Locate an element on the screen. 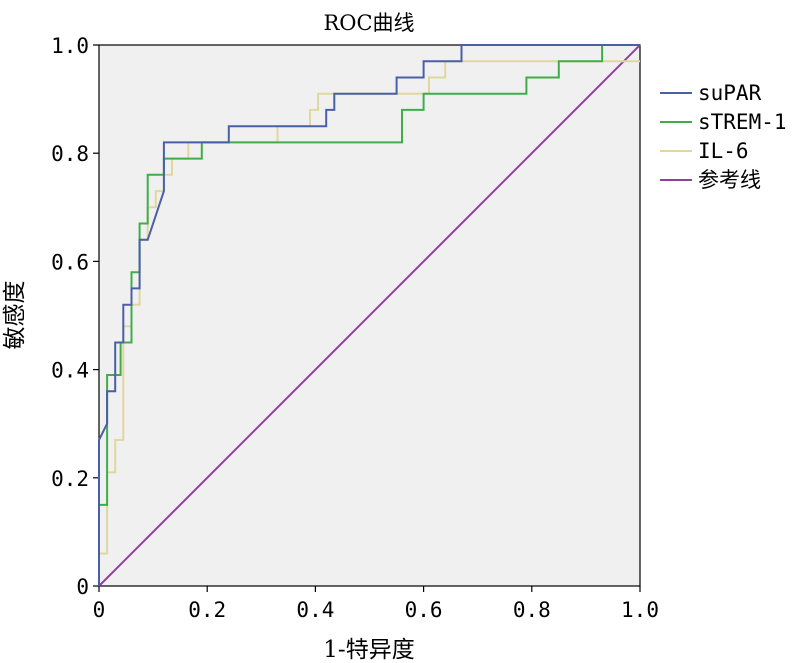 Image resolution: width=800 pixels, height=663 pixels. x-tick-label: 0 is located at coordinates (99, 610).